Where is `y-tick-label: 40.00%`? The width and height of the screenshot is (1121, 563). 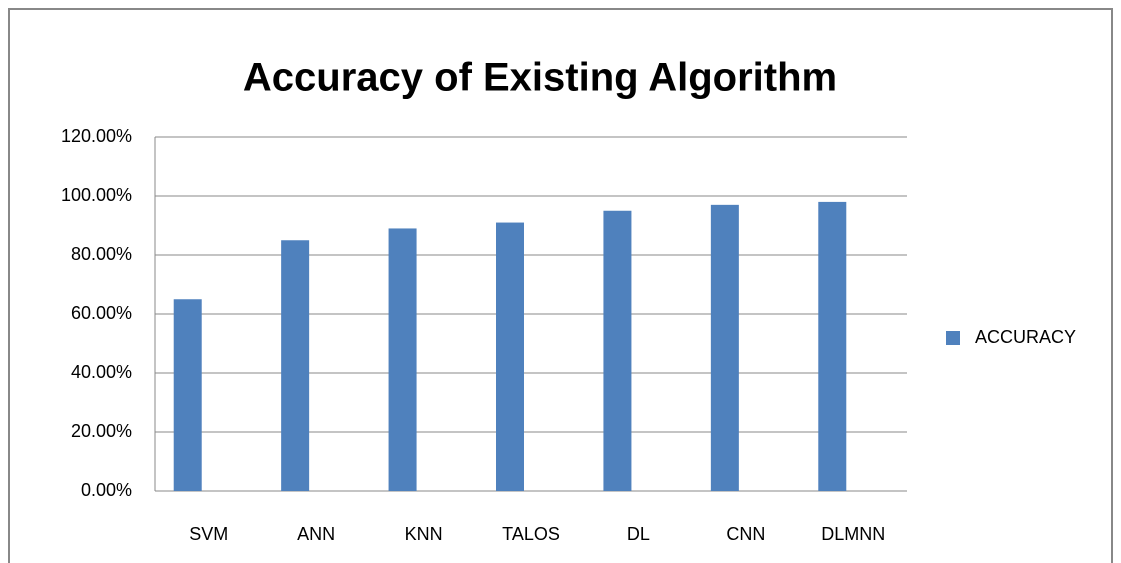
y-tick-label: 40.00% is located at coordinates (101, 372).